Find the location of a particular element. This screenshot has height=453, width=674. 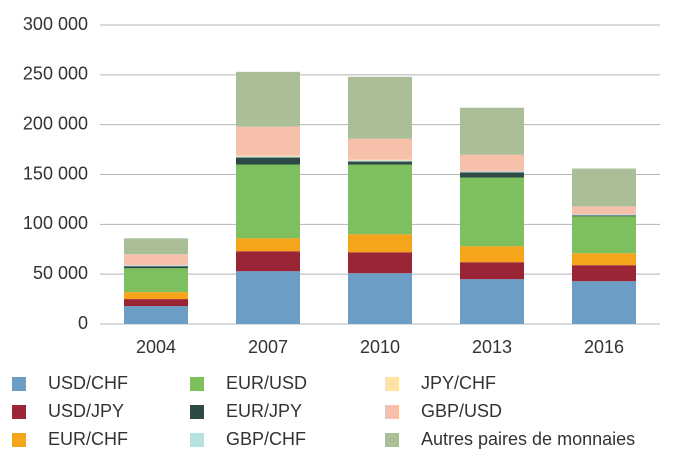

x-tick-label: 2004 is located at coordinates (156, 347).